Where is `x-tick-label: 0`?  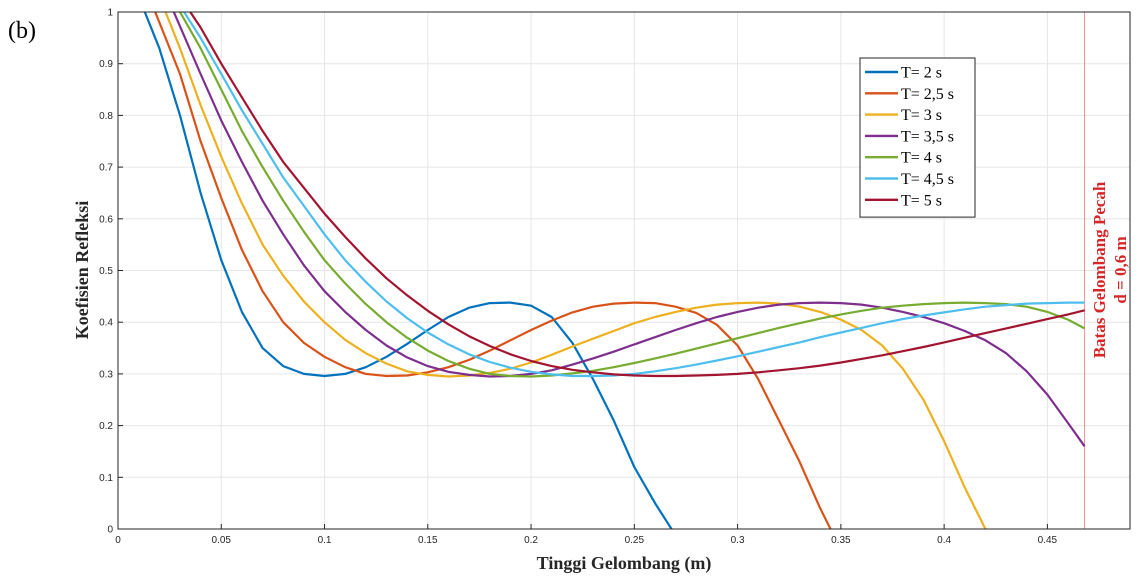 x-tick-label: 0 is located at coordinates (118, 540).